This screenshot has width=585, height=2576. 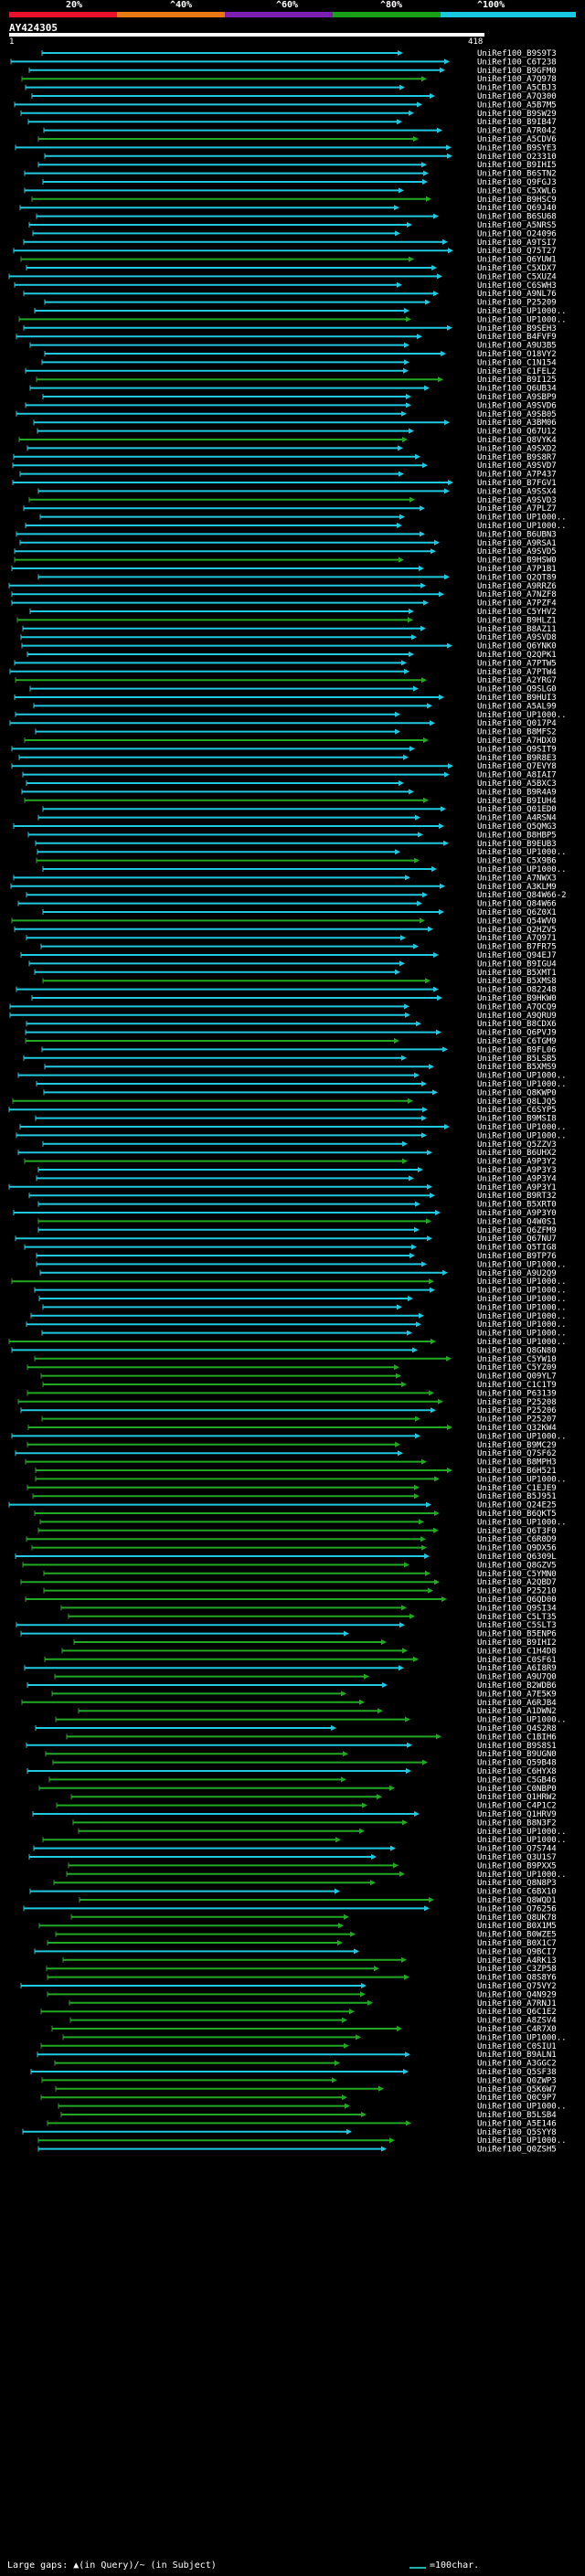 I want to click on hit-label: UniRef100_A9SVD8, so click(x=517, y=637).